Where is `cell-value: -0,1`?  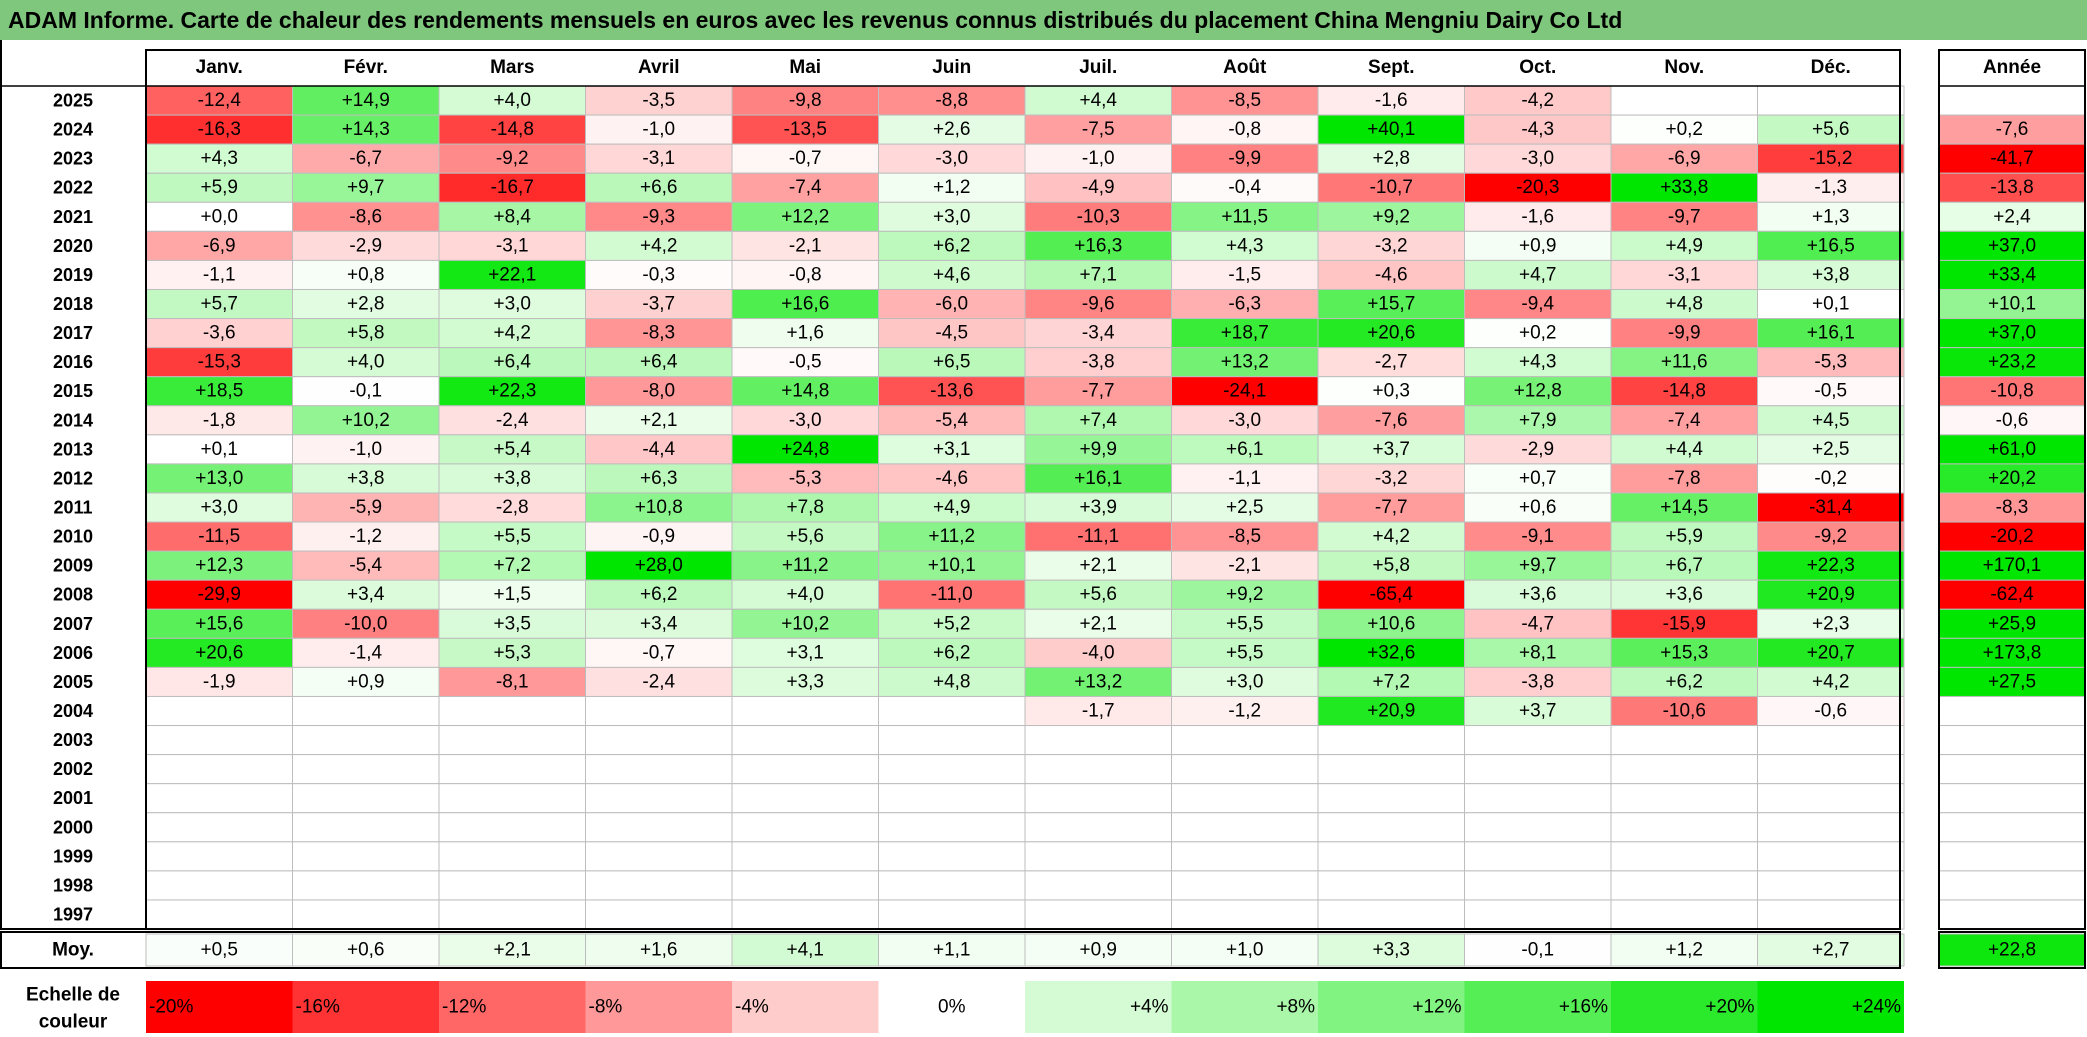 cell-value: -0,1 is located at coordinates (365, 391).